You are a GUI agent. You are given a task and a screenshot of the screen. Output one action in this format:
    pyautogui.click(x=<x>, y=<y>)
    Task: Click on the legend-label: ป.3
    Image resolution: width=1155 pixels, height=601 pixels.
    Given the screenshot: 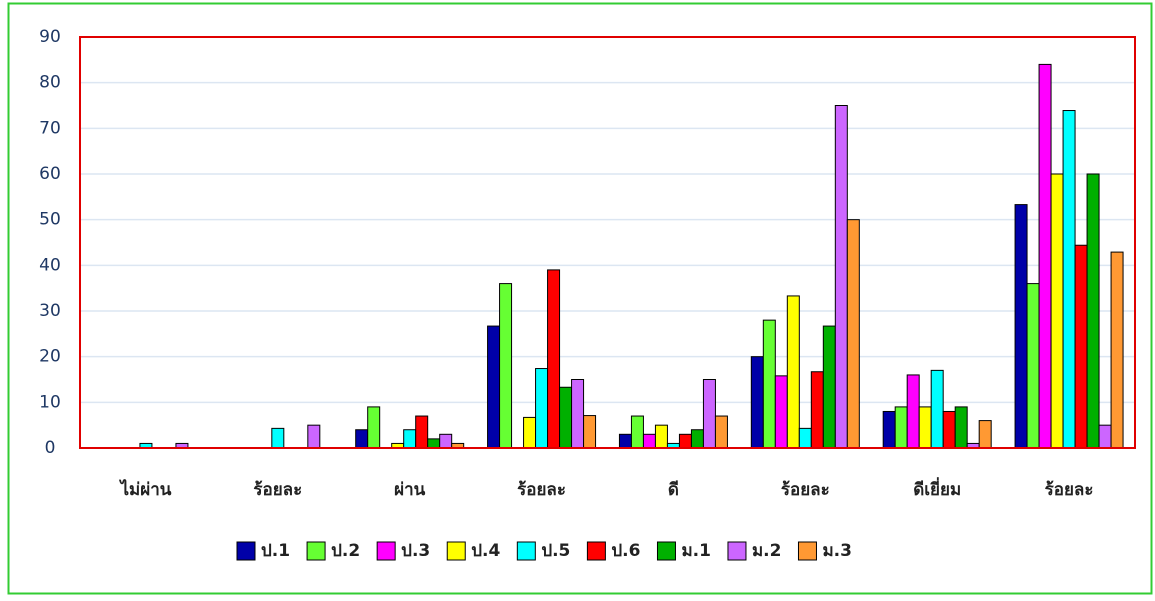 What is the action you would take?
    pyautogui.click(x=415, y=551)
    